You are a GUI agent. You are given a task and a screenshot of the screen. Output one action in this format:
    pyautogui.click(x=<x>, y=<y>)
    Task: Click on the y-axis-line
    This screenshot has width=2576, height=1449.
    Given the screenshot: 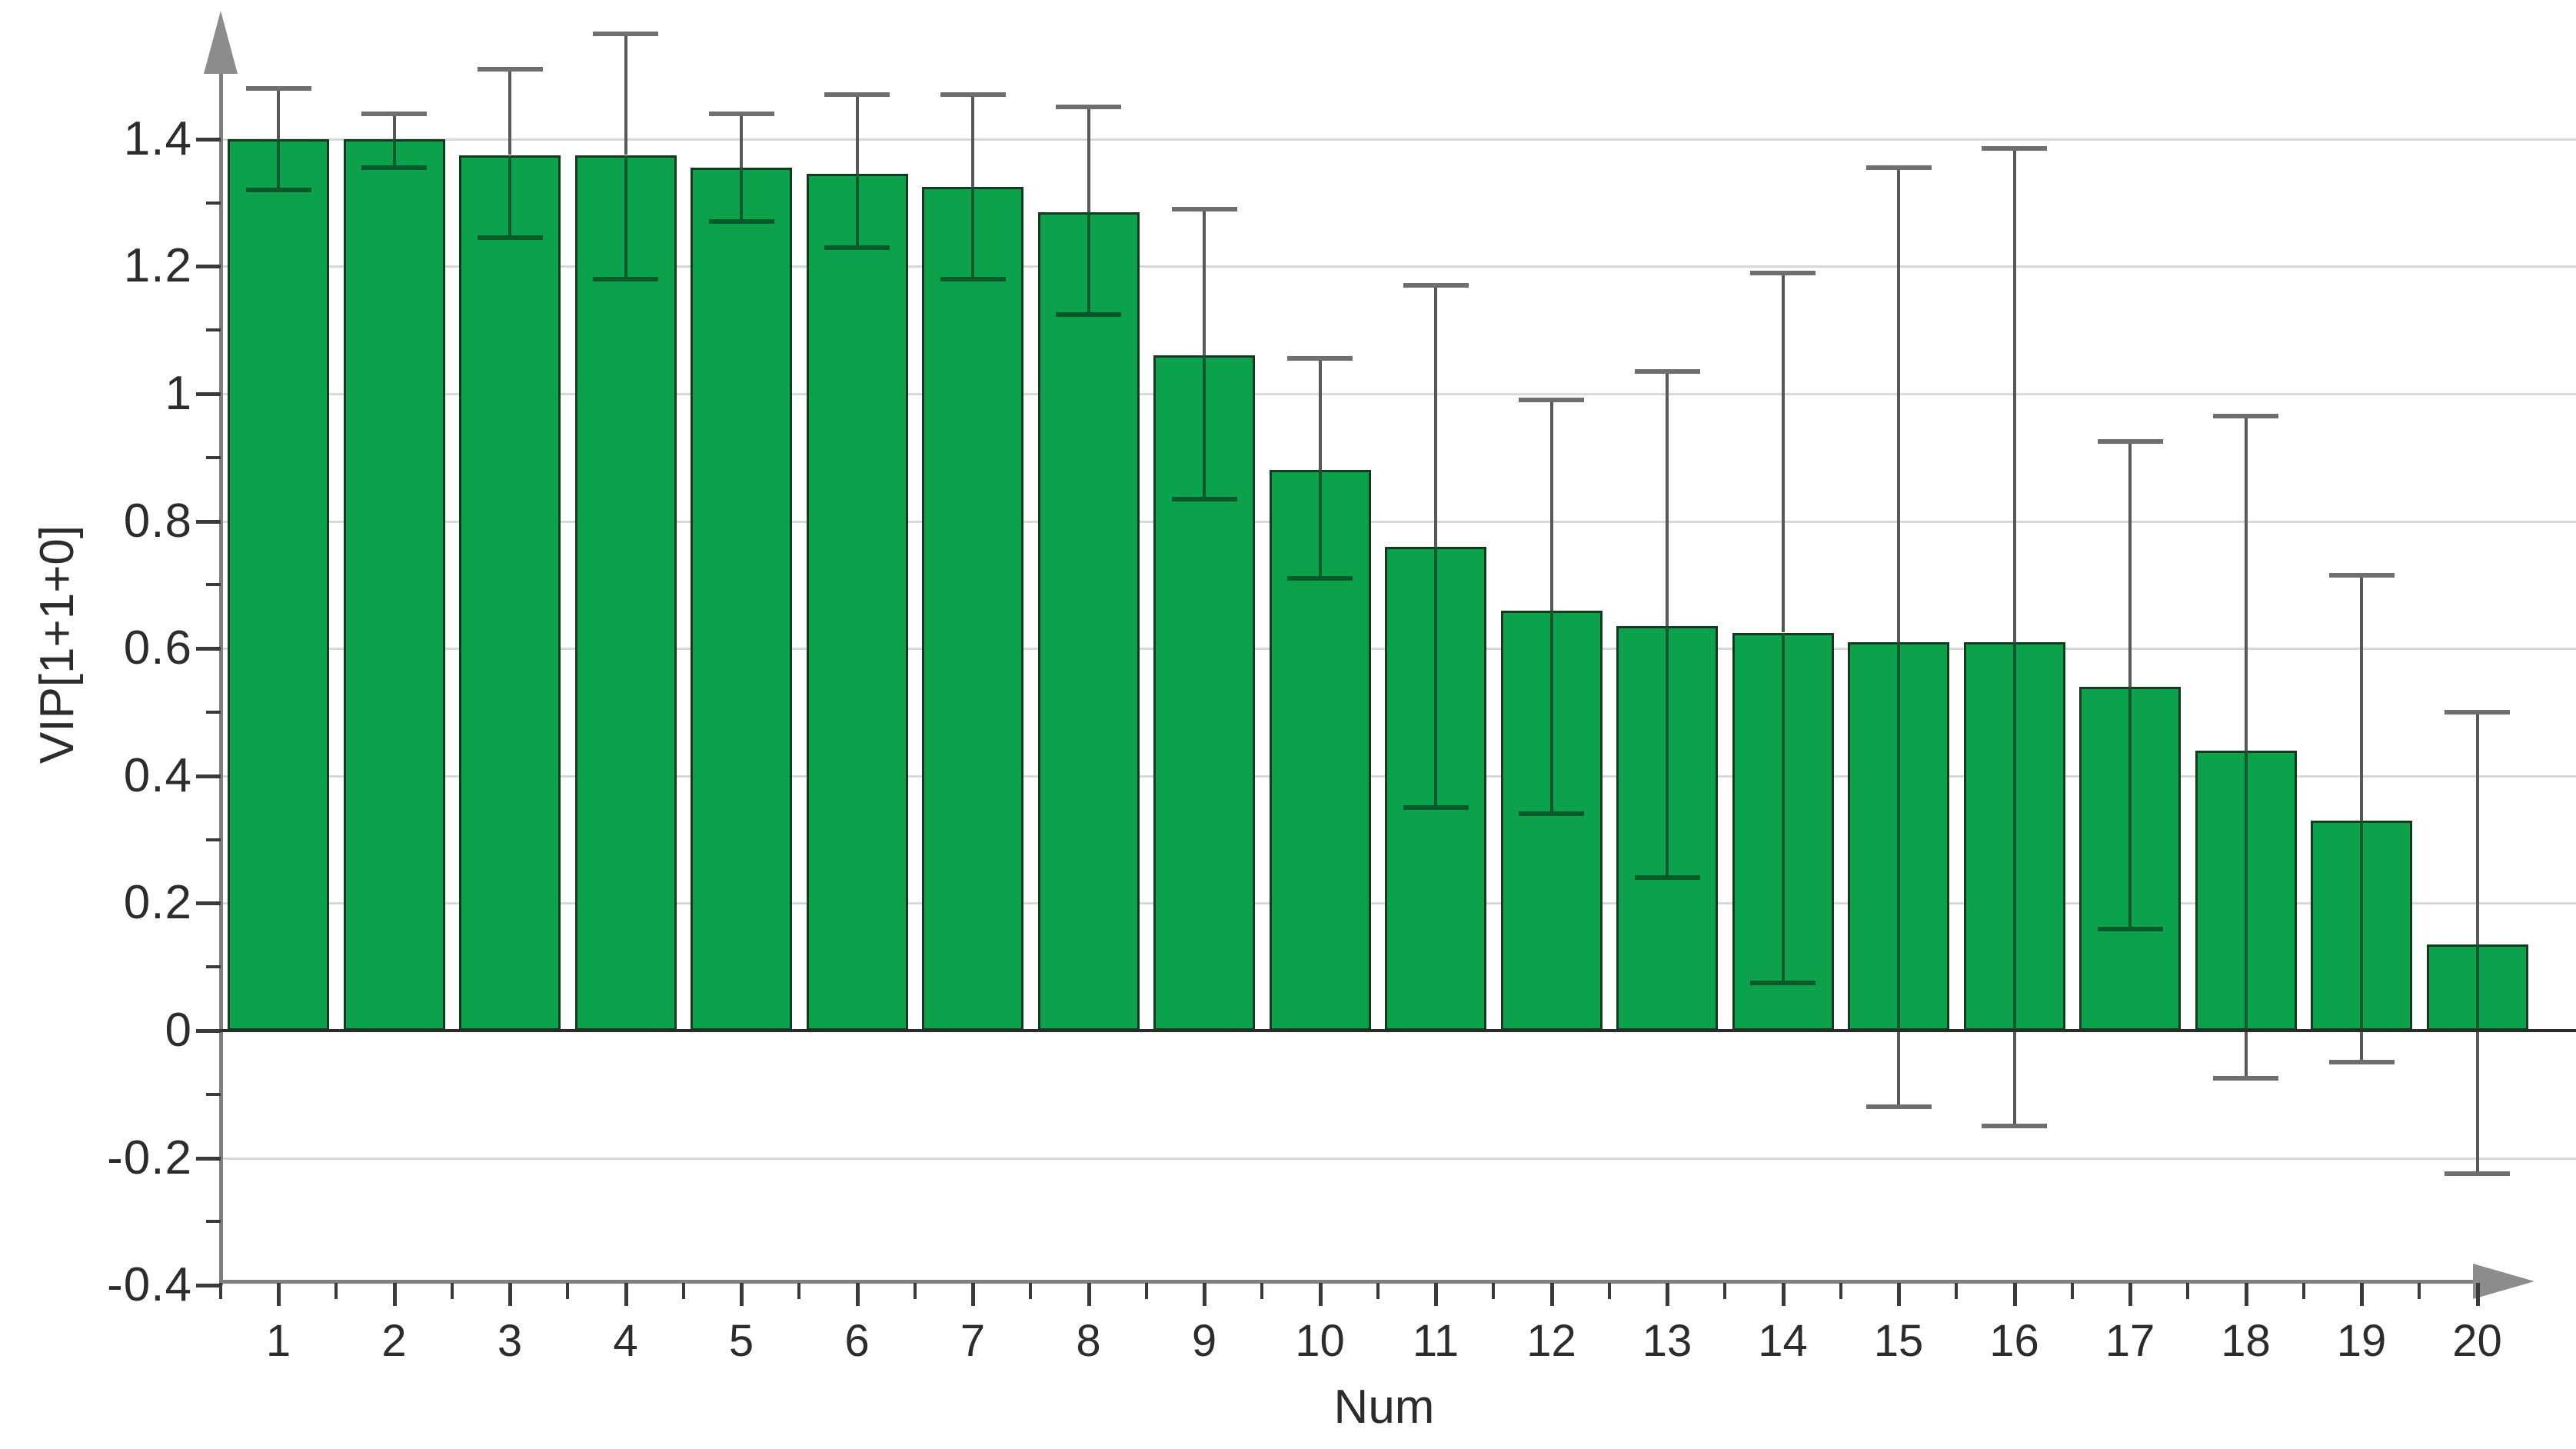 What is the action you would take?
    pyautogui.click(x=221, y=665)
    